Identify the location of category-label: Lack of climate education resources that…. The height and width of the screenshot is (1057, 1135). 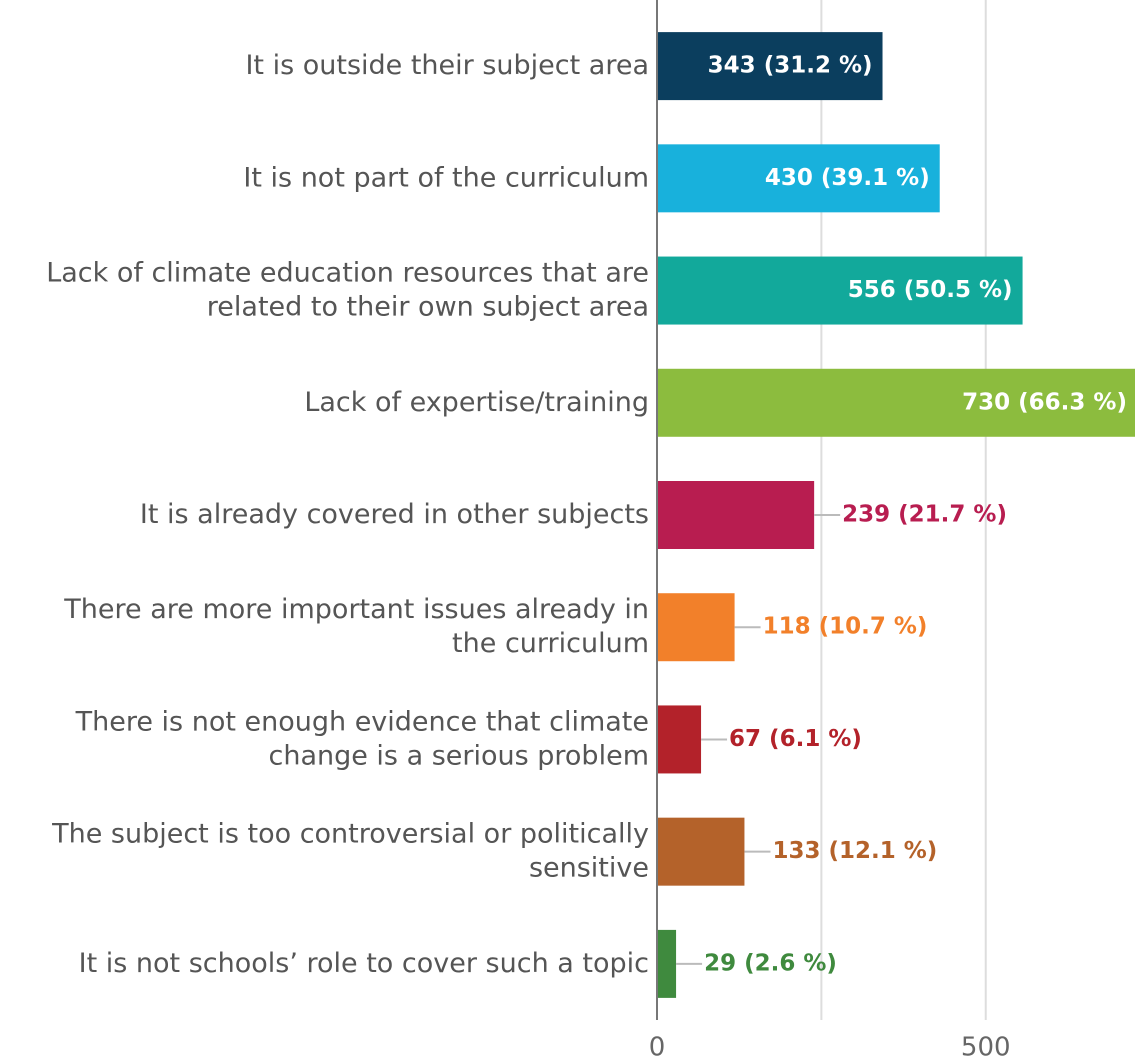
(347, 289).